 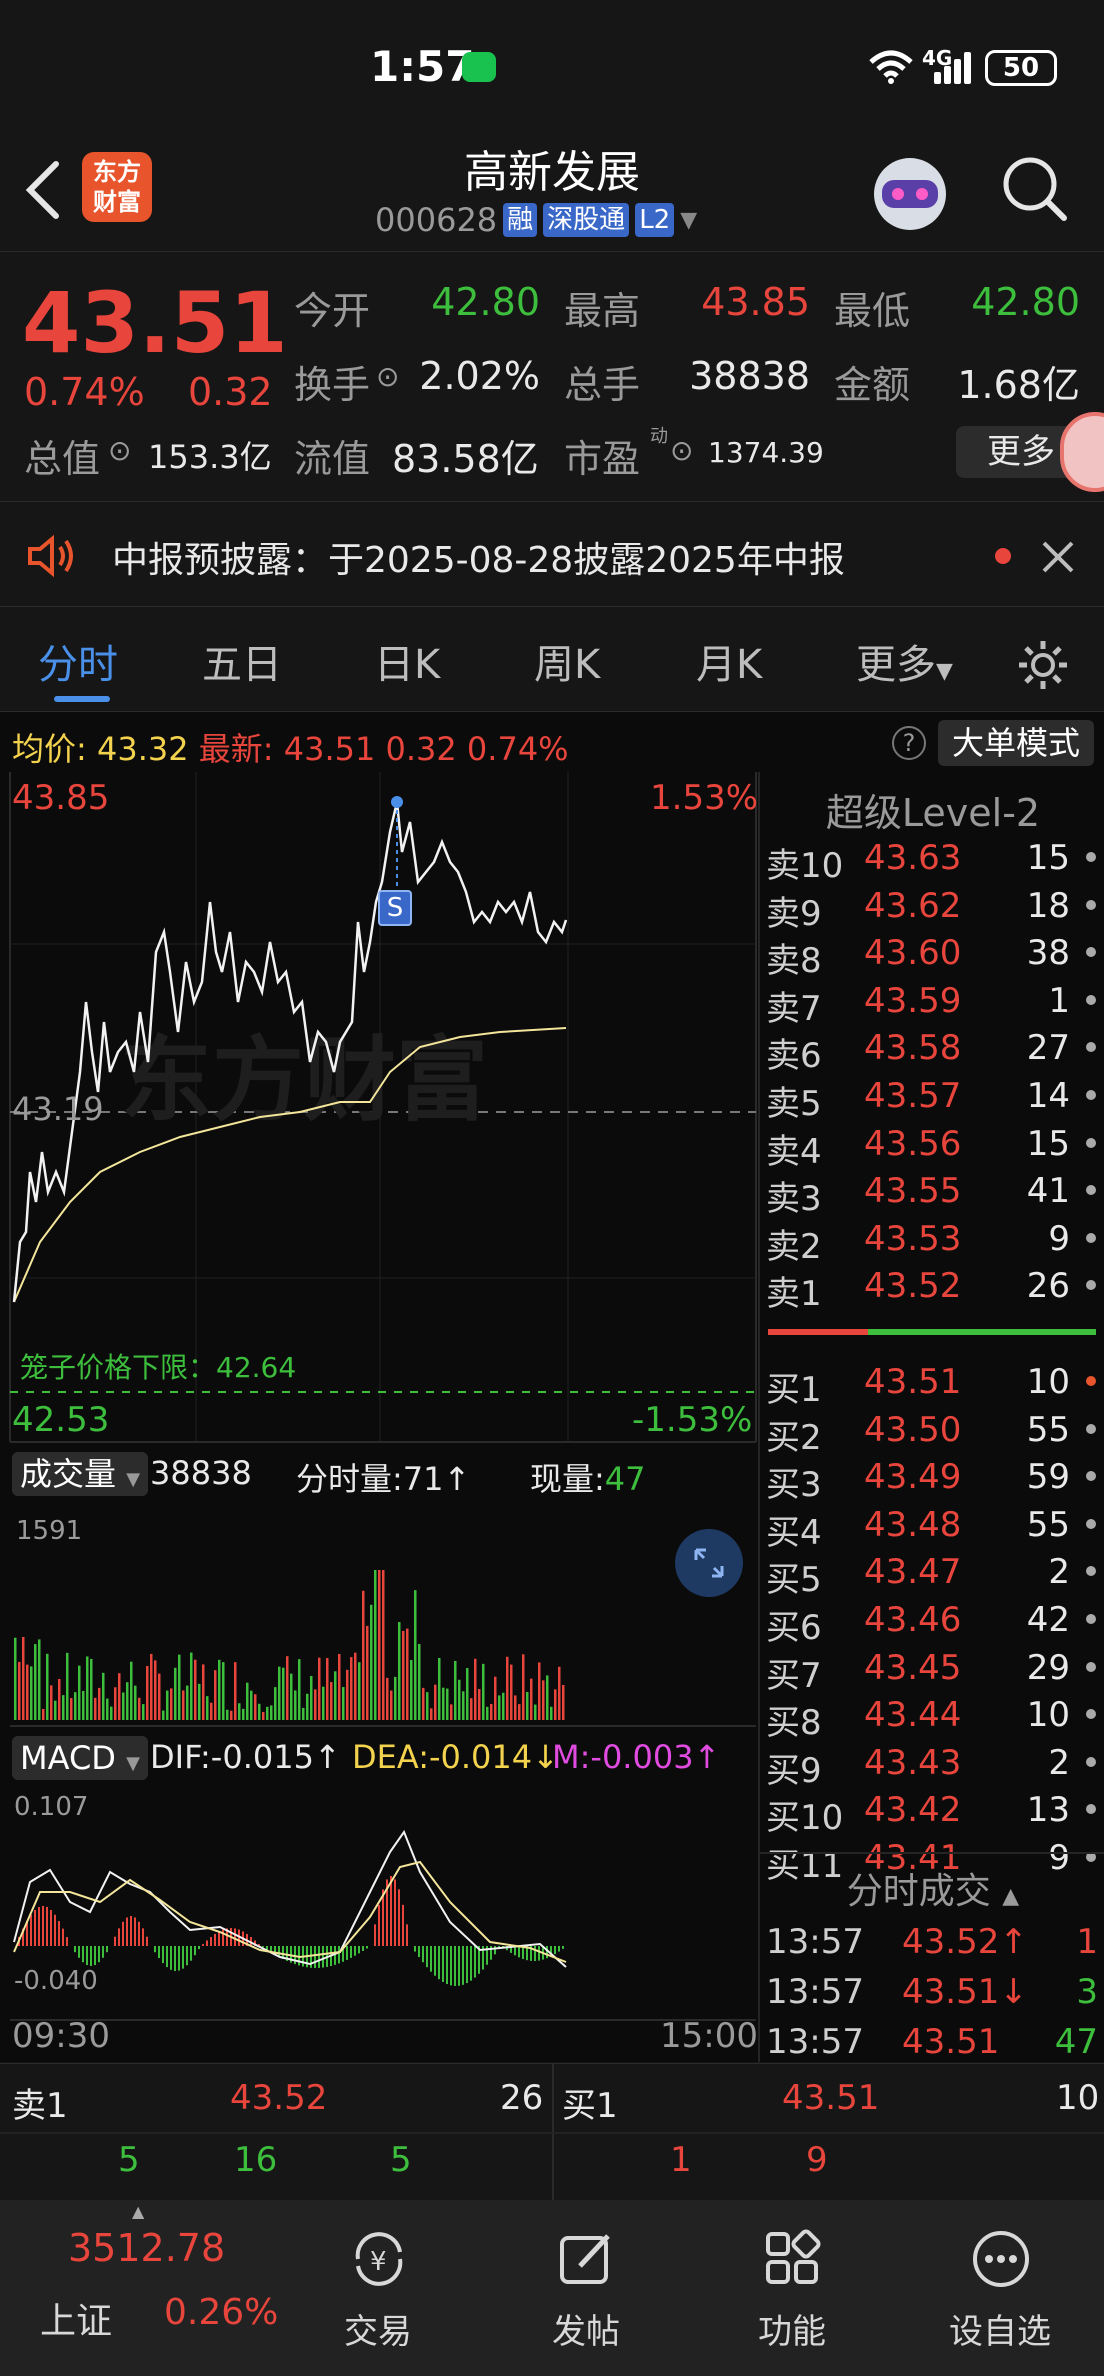 What do you see at coordinates (951, 2042) in the screenshot?
I see `tick-price: 43.51` at bounding box center [951, 2042].